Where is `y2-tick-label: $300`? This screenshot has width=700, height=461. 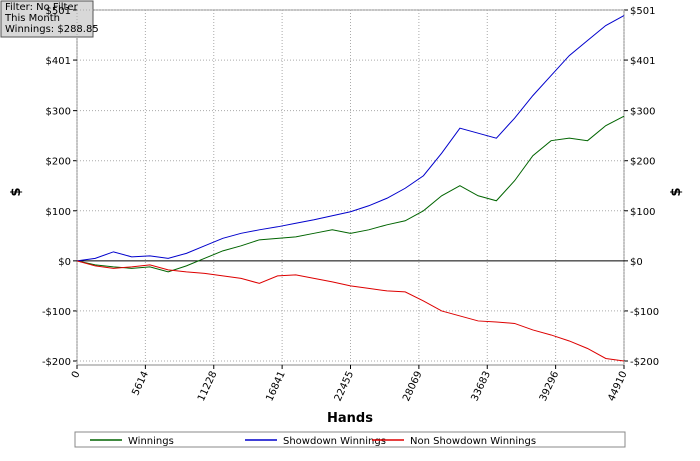 y2-tick-label: $300 is located at coordinates (642, 112).